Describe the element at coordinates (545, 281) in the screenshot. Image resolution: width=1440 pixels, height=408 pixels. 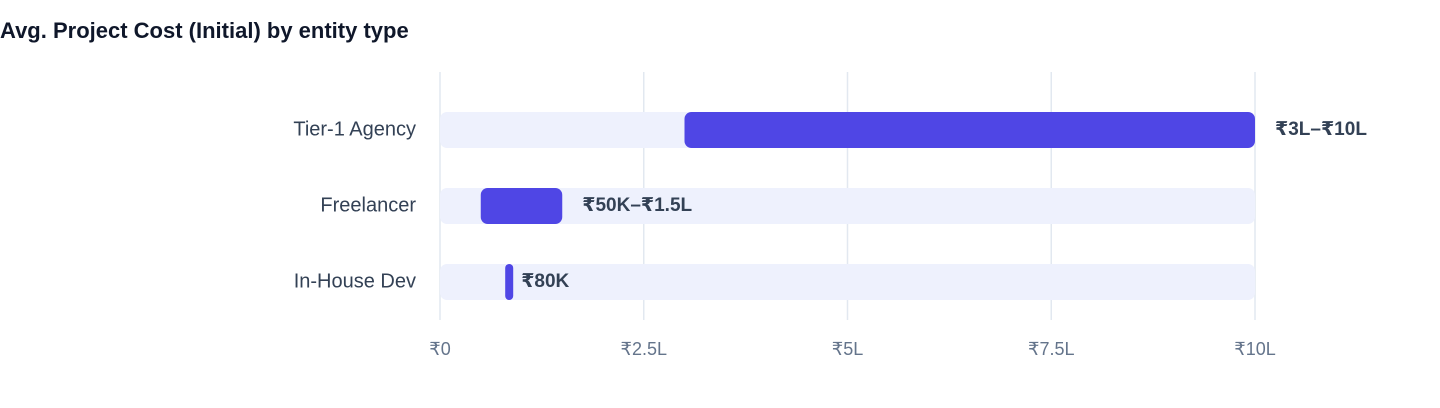
I see `value-label: ₹80K` at that location.